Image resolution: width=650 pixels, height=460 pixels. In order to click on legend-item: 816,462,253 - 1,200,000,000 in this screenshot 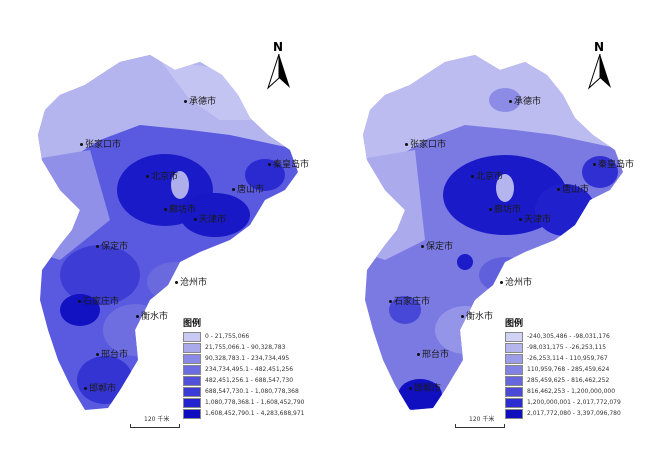, I will do `click(567, 391)`.